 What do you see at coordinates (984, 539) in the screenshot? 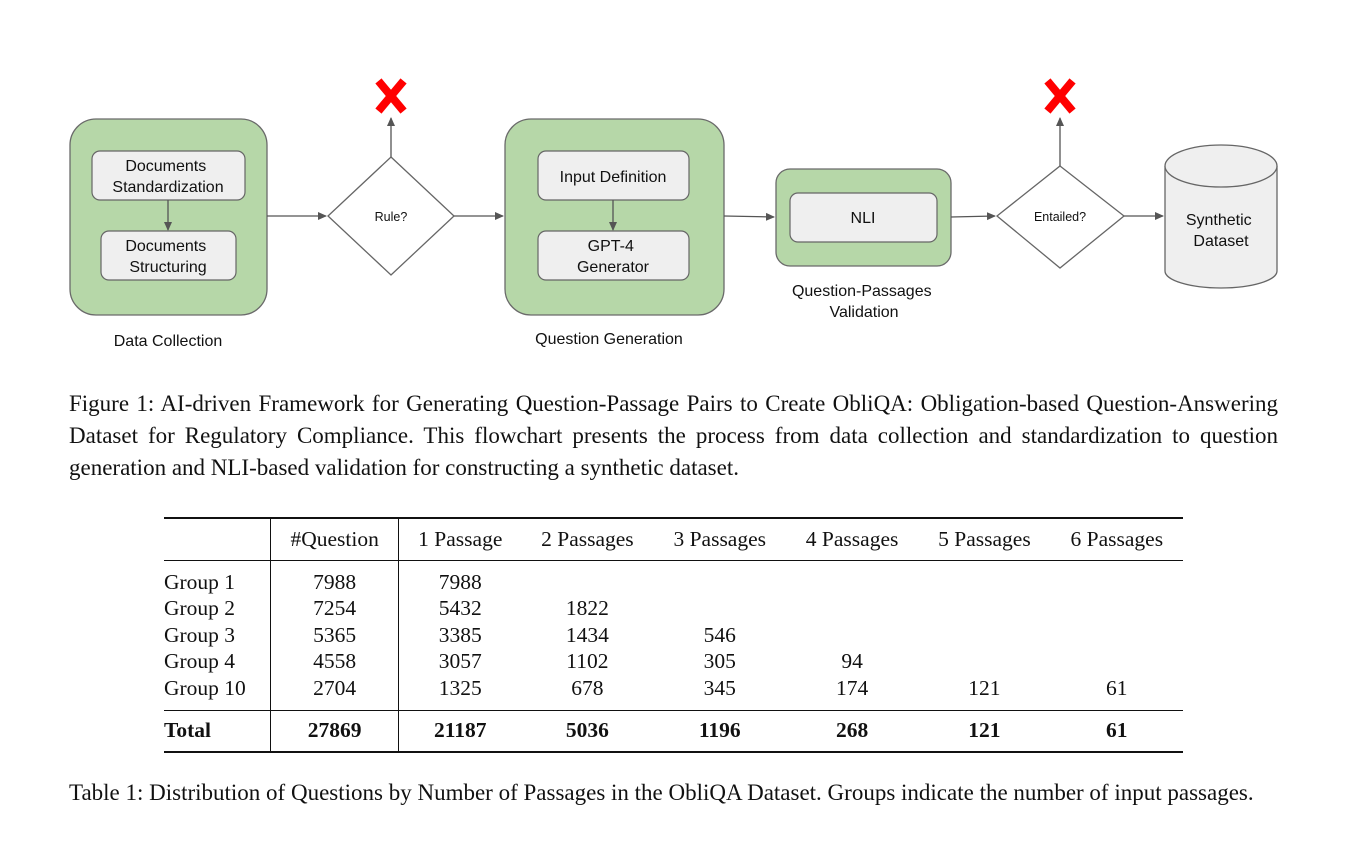
I see `table-header-cell: 5 Passages` at bounding box center [984, 539].